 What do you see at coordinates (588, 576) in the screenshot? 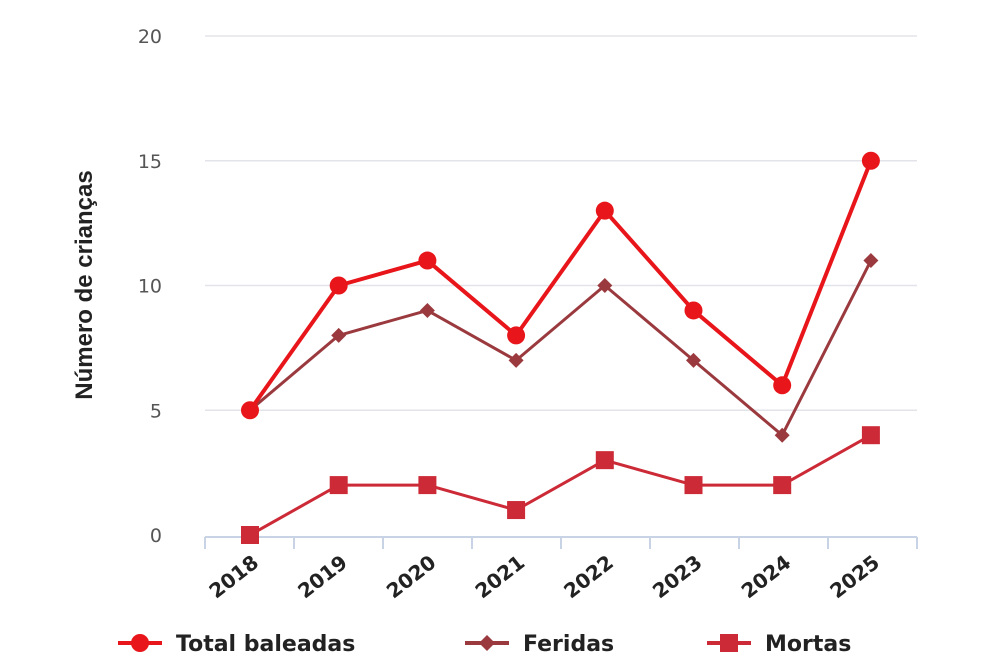
I see `x-tick-label: 2022` at bounding box center [588, 576].